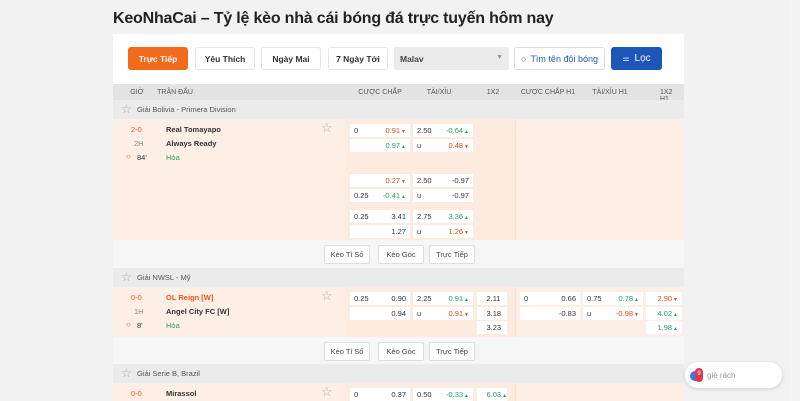 Image resolution: width=800 pixels, height=401 pixels. I want to click on odds-price: 0.97▲, so click(395, 145).